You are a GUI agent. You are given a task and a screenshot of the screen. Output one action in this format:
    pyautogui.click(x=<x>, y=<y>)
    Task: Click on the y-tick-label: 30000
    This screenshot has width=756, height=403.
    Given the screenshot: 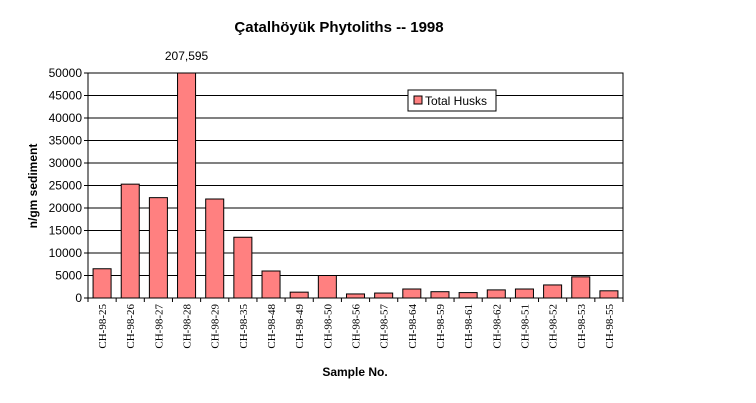 What is the action you would take?
    pyautogui.click(x=66, y=163)
    